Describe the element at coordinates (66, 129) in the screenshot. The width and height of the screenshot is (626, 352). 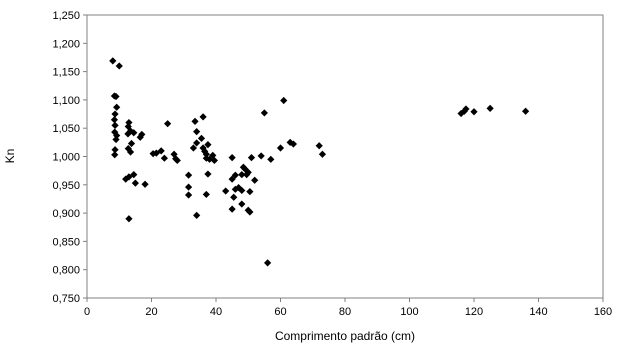
I see `y-tick-label: 1,050` at that location.